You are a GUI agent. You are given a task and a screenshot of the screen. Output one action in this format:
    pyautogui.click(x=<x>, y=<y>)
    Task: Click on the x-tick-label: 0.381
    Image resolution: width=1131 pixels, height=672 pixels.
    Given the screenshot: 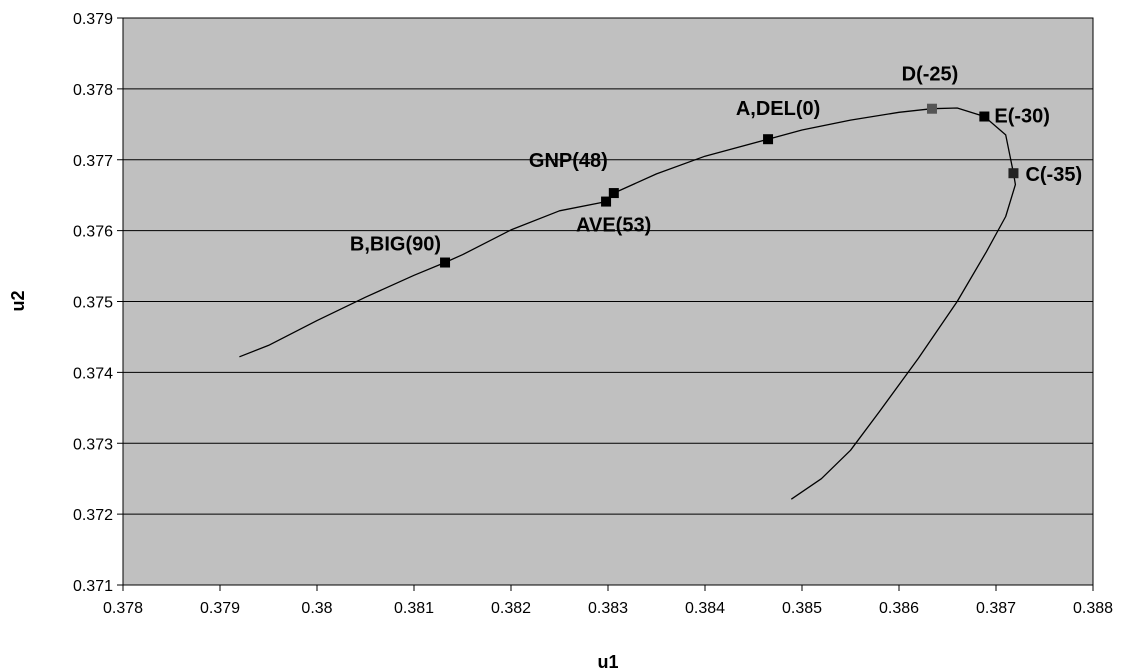 What is the action you would take?
    pyautogui.click(x=414, y=608)
    